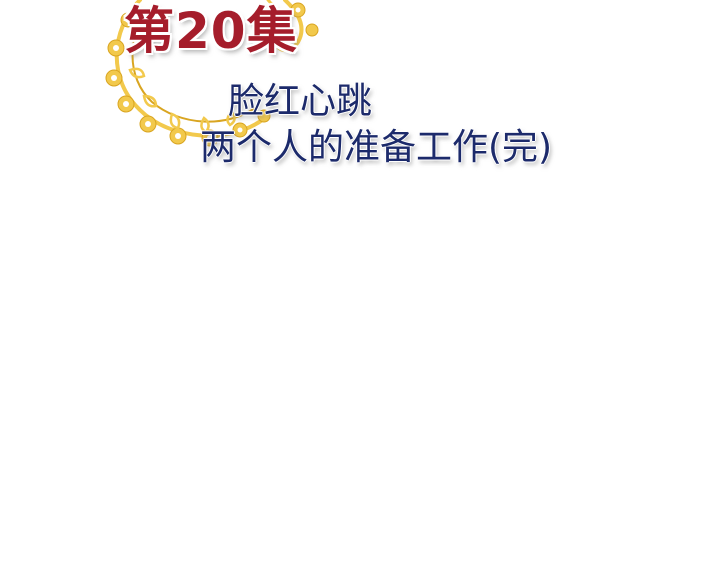 The width and height of the screenshot is (720, 567). I want to click on subtitle-line-2: 两个人的准备工作(完), so click(376, 147).